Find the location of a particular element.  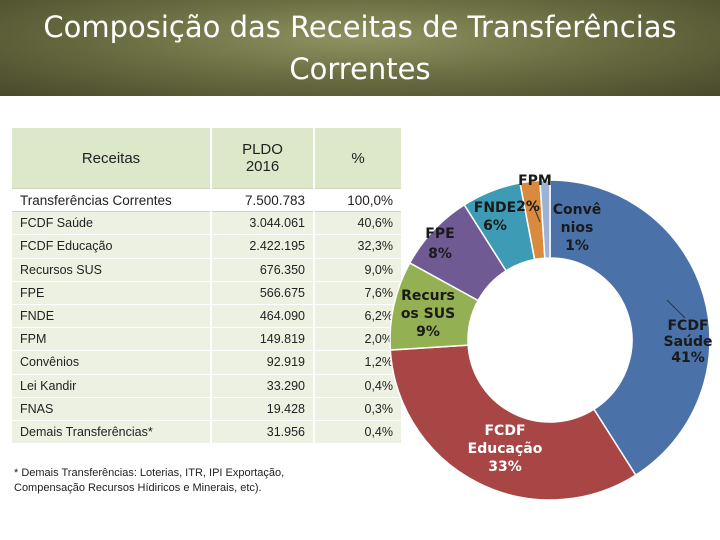

table-row: FPM 149.819 2,0% is located at coordinates (206, 339).